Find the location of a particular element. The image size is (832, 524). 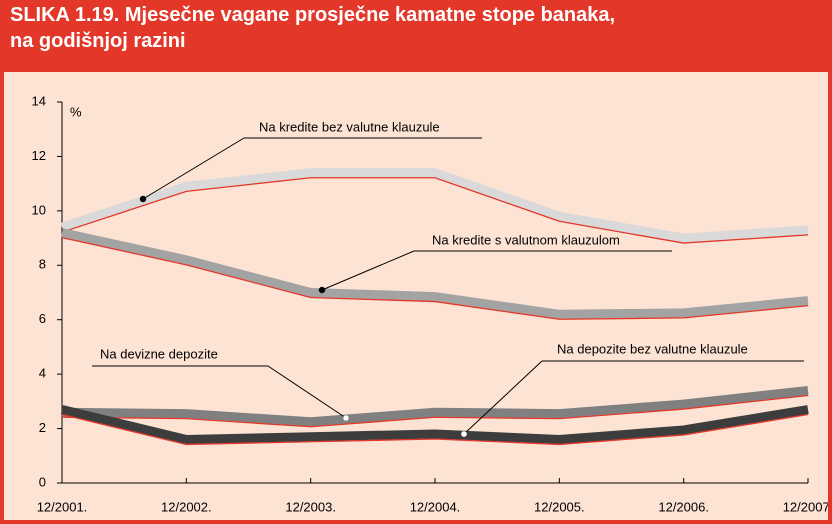

y-tick-label: 4 is located at coordinates (42, 373).